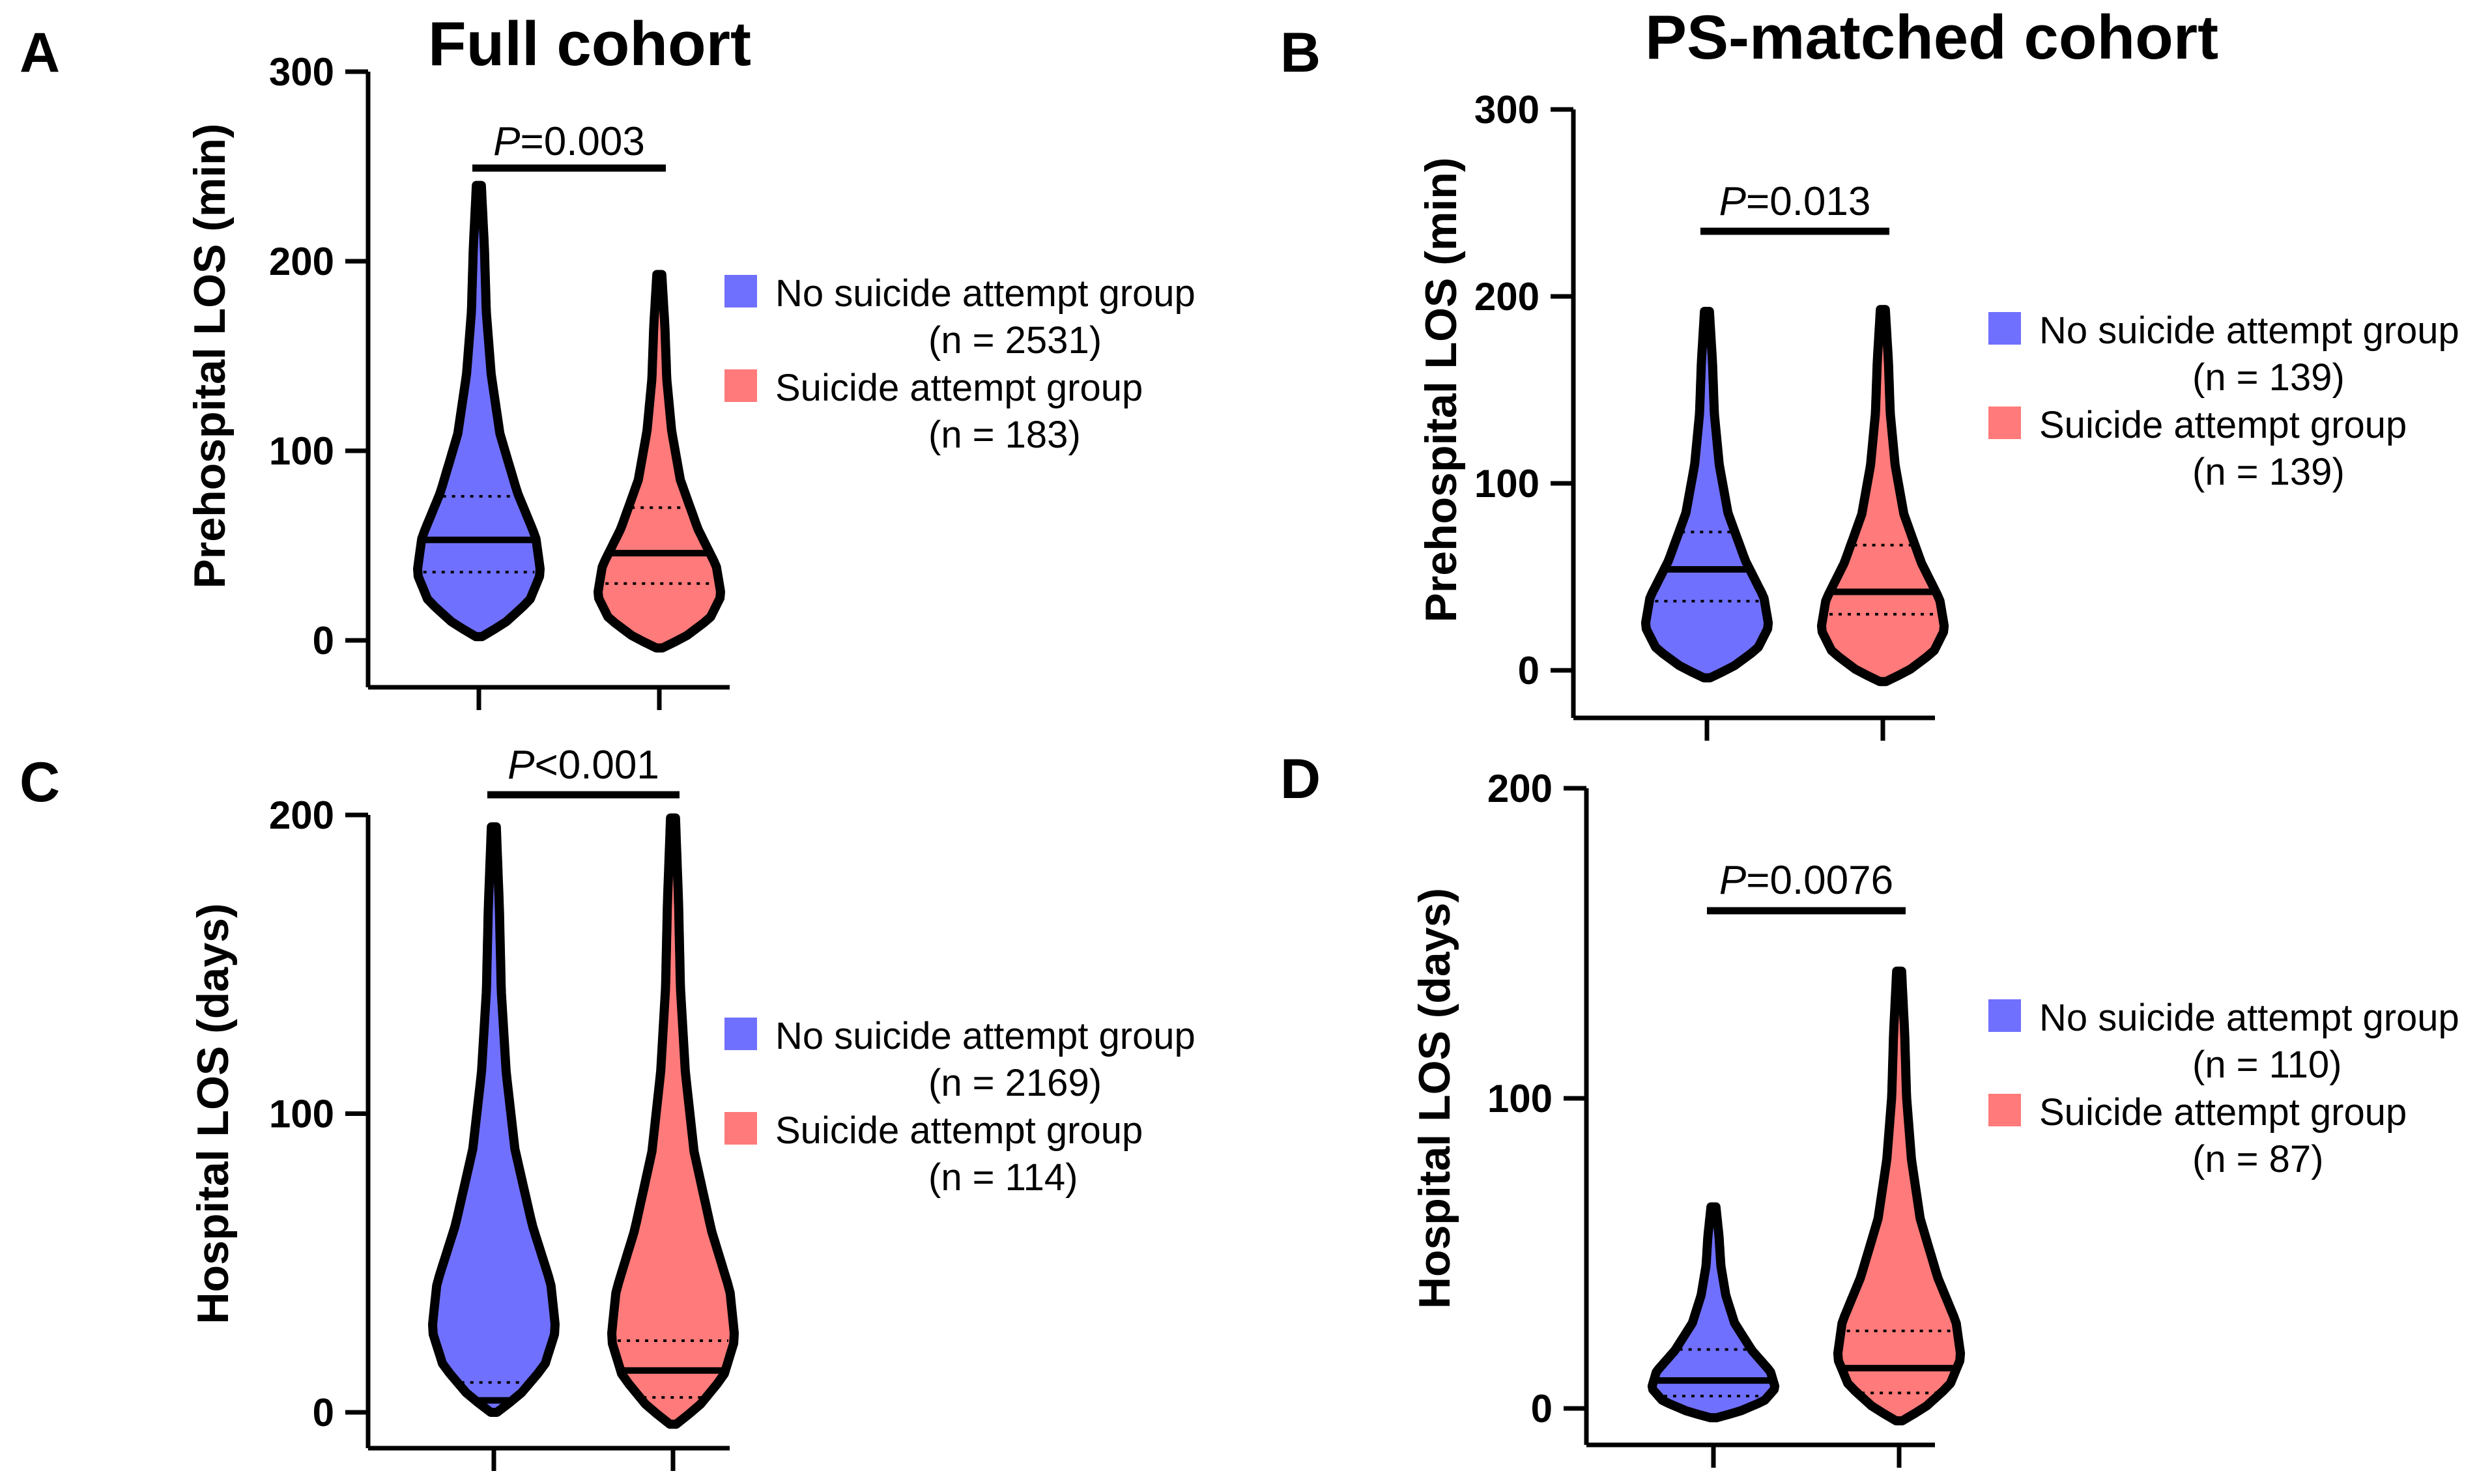  What do you see at coordinates (1808, 202) in the screenshot?
I see `p-value: =0.013` at bounding box center [1808, 202].